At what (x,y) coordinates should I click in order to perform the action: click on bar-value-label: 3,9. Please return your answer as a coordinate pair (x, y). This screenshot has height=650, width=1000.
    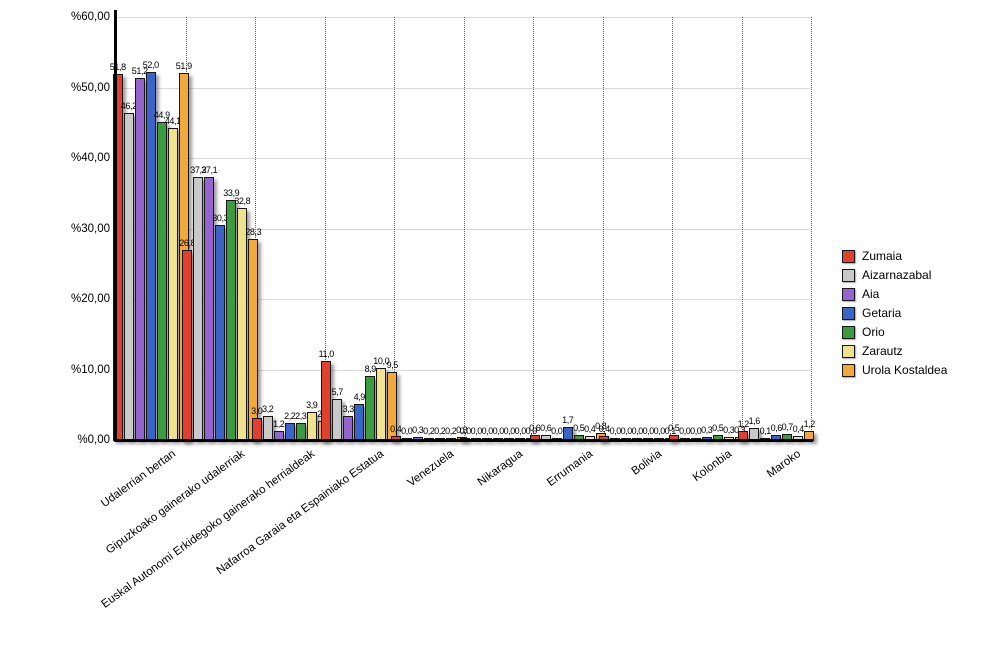
    Looking at the image, I should click on (312, 405).